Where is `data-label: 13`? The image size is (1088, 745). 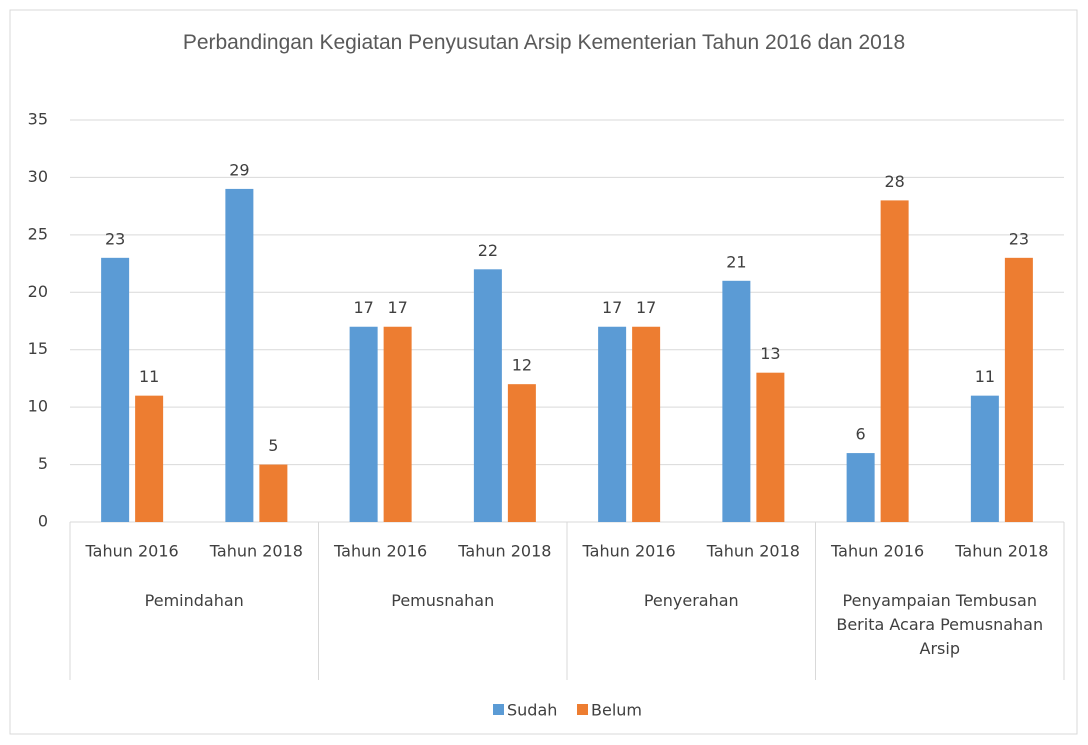 data-label: 13 is located at coordinates (770, 353).